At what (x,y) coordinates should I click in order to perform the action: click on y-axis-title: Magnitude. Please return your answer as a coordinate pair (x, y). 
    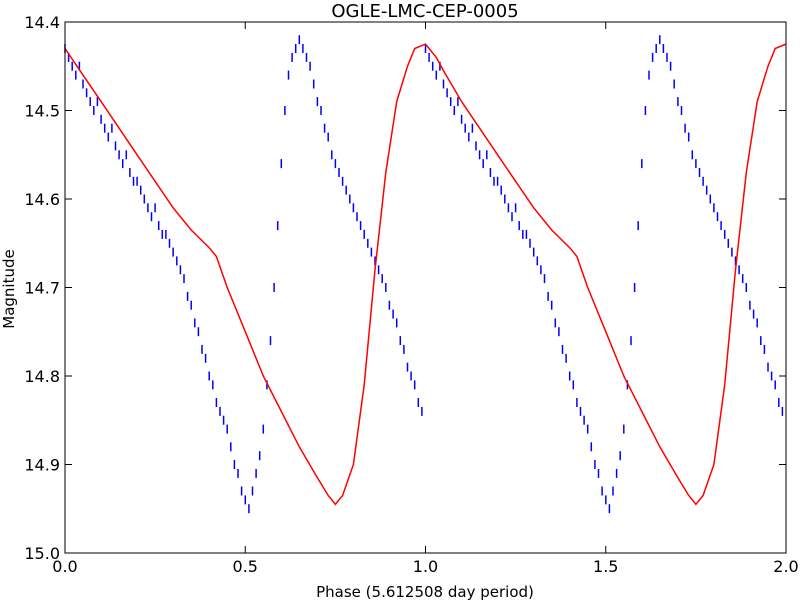
    Looking at the image, I should click on (9, 288).